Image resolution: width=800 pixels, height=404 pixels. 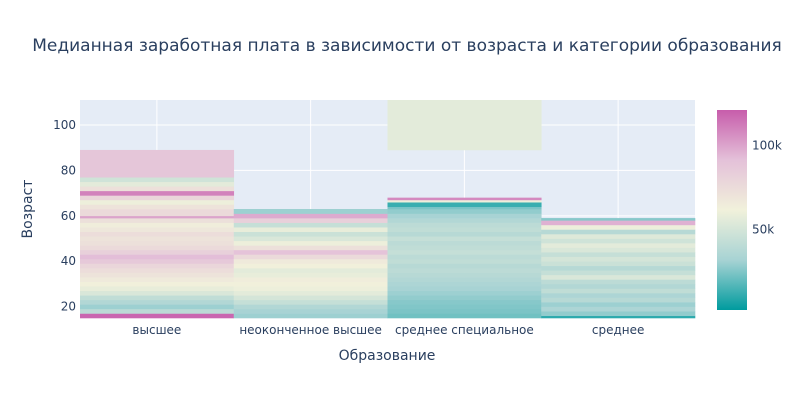 I want to click on colorbar, so click(x=732, y=210).